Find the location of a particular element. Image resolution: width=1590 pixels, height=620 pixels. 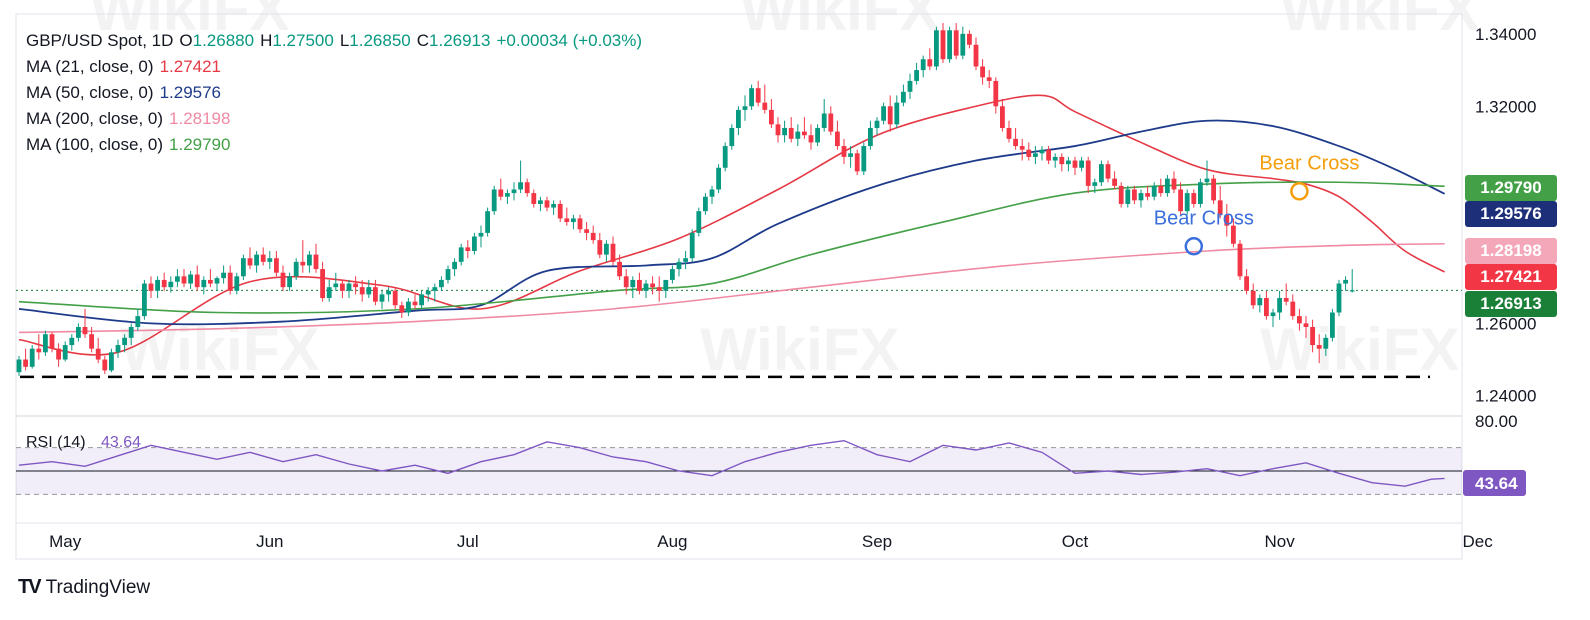

tradingview-brand: TV TradingView is located at coordinates (84, 587).